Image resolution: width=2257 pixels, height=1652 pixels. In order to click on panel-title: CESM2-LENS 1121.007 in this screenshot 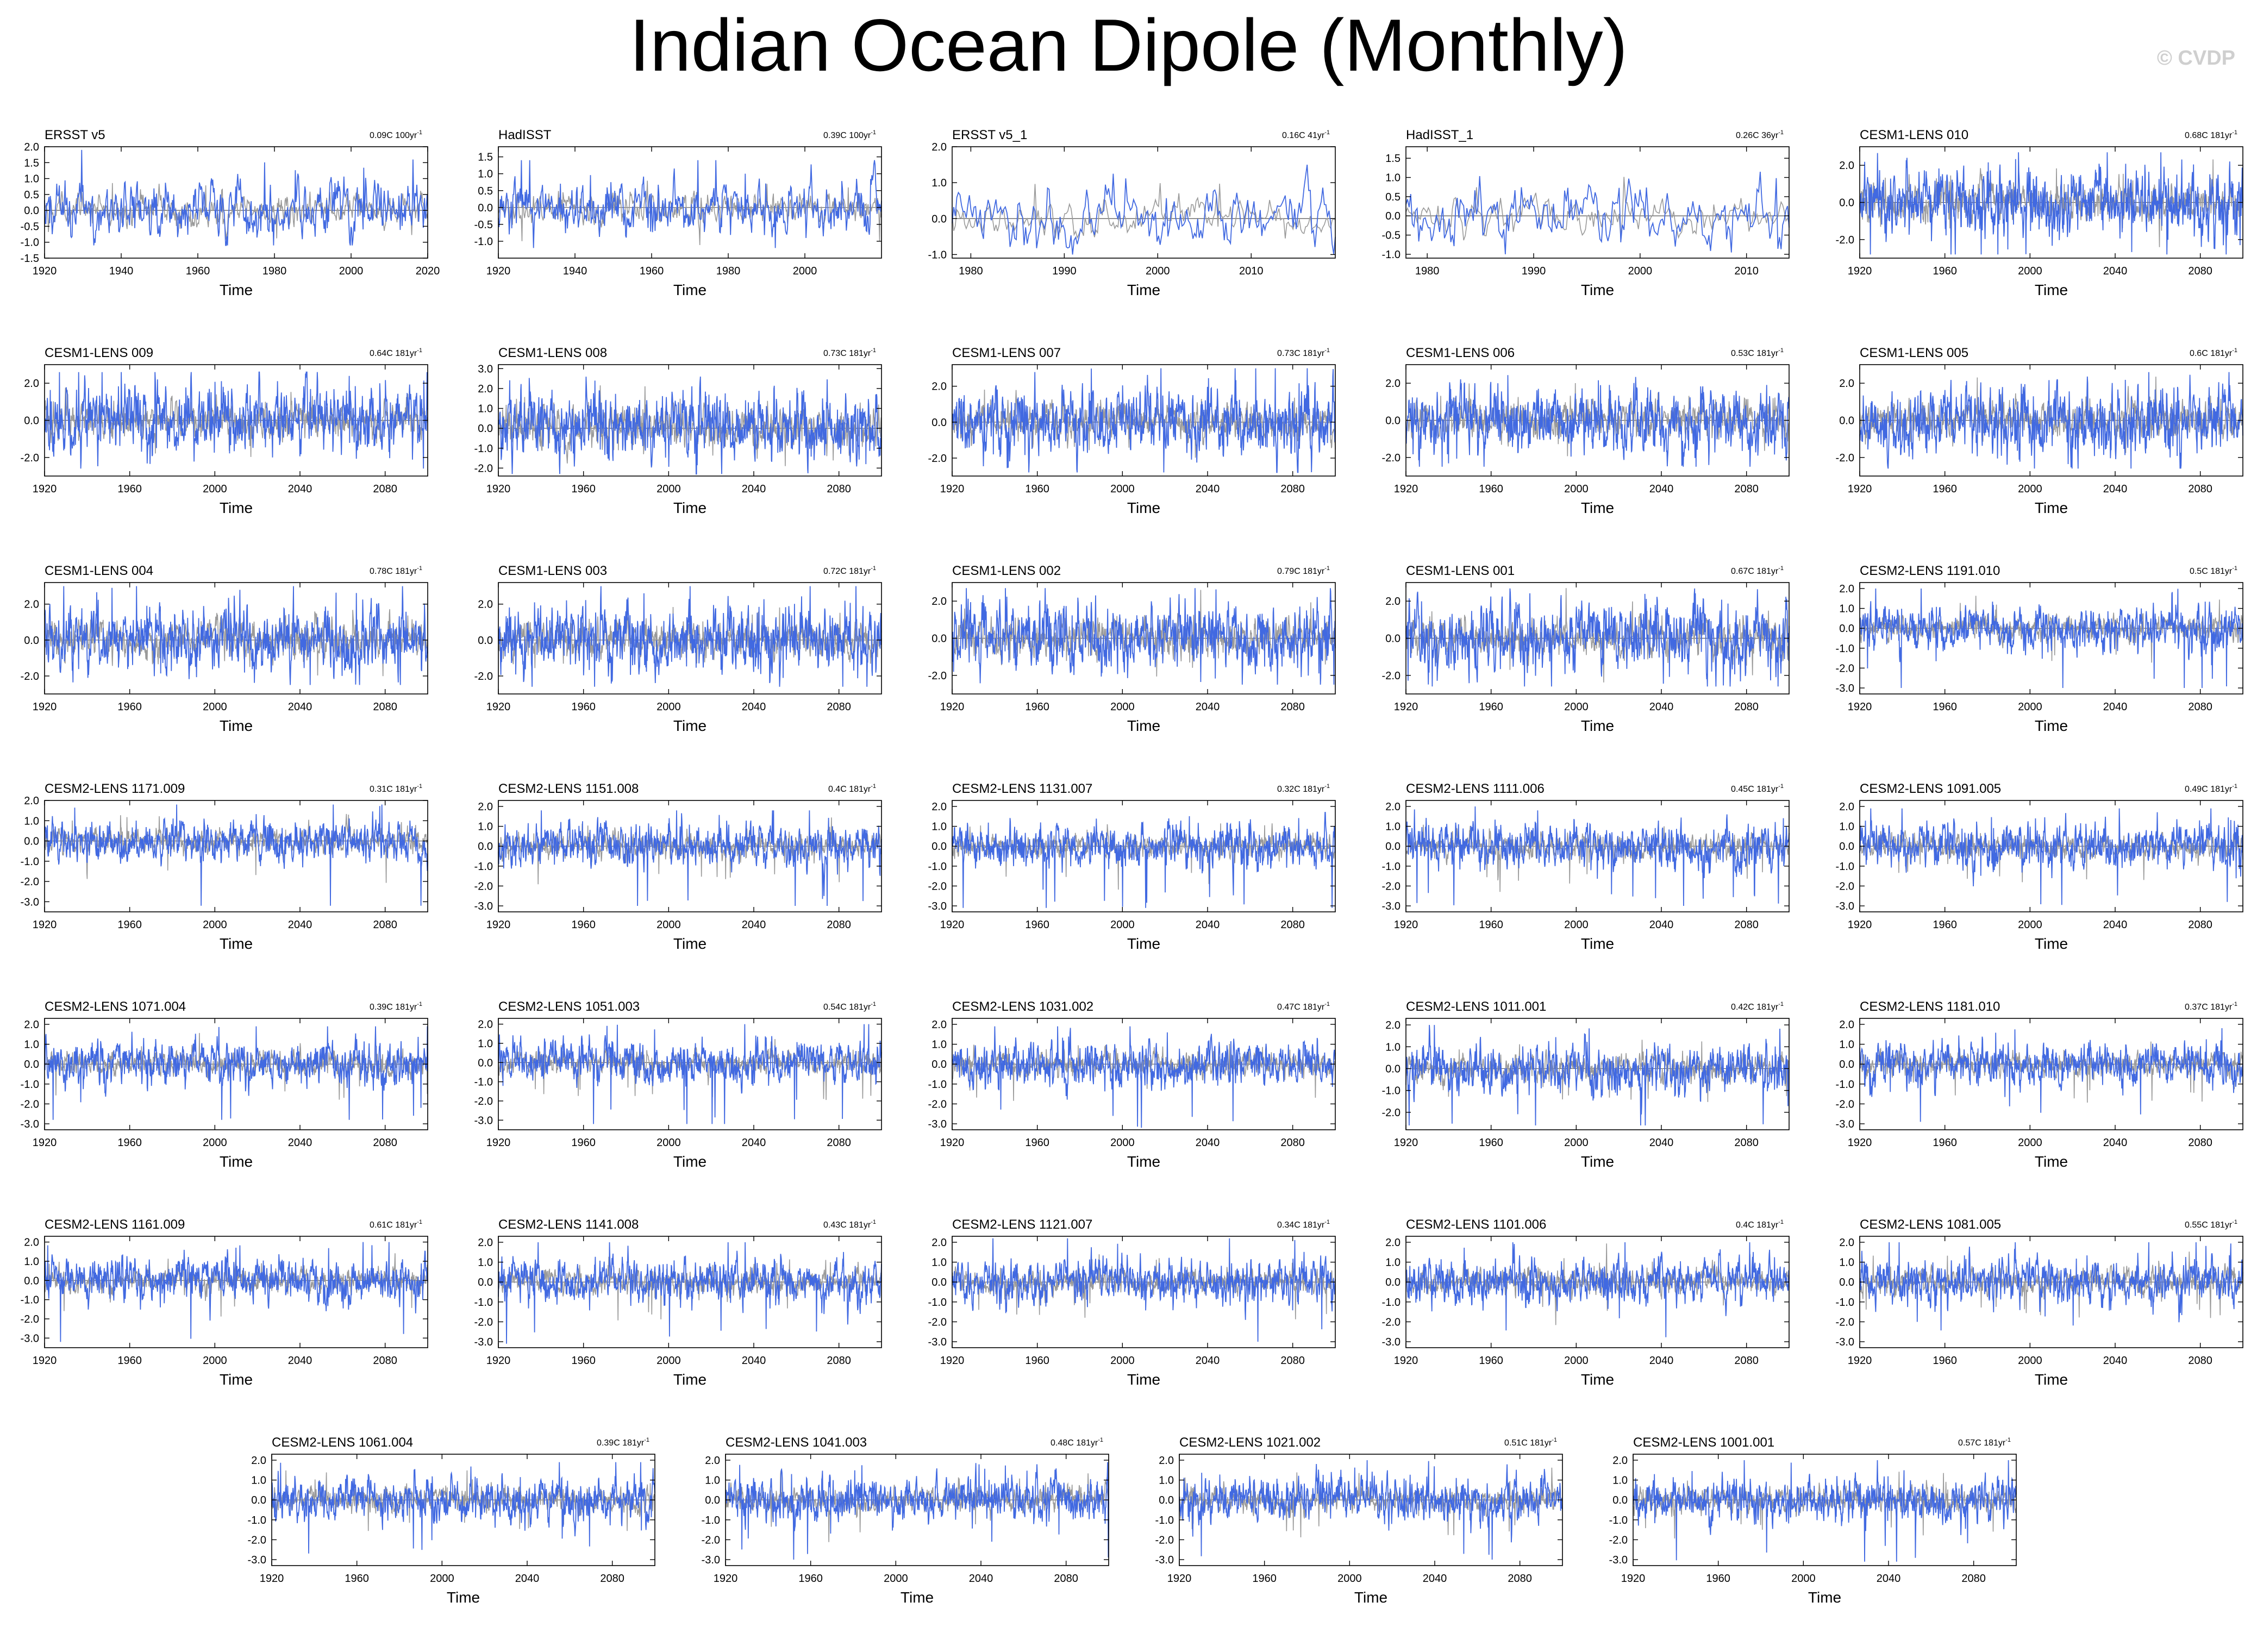, I will do `click(1022, 1224)`.